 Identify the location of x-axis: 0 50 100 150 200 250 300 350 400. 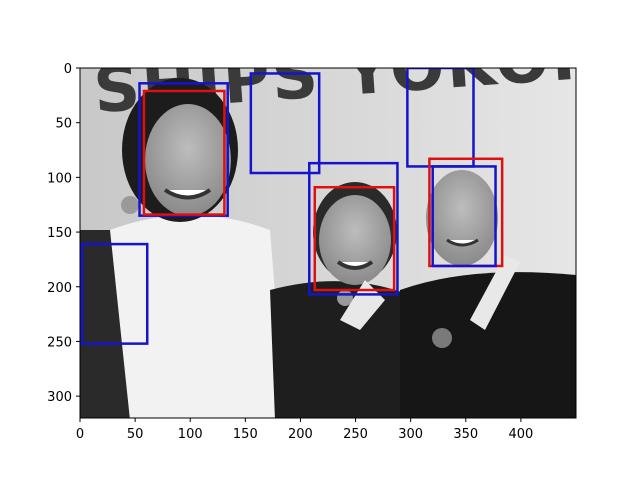
(304, 430).